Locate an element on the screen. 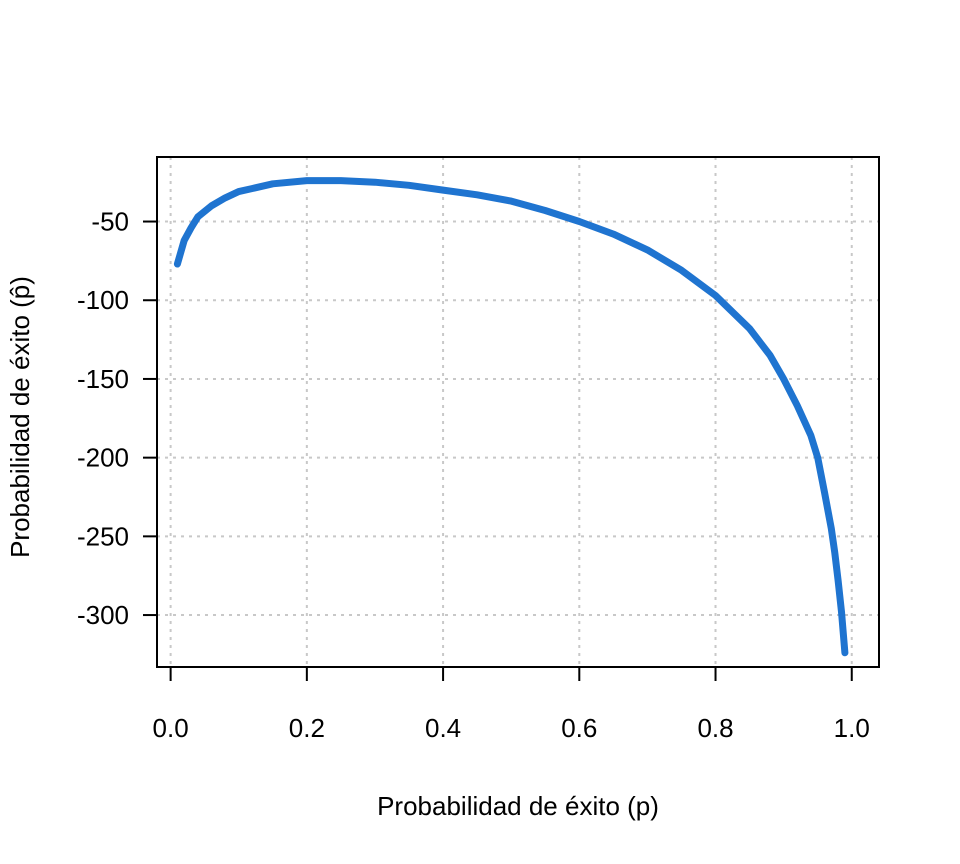 This screenshot has height=864, width=960. y-tick-label: -100 is located at coordinates (103, 300).